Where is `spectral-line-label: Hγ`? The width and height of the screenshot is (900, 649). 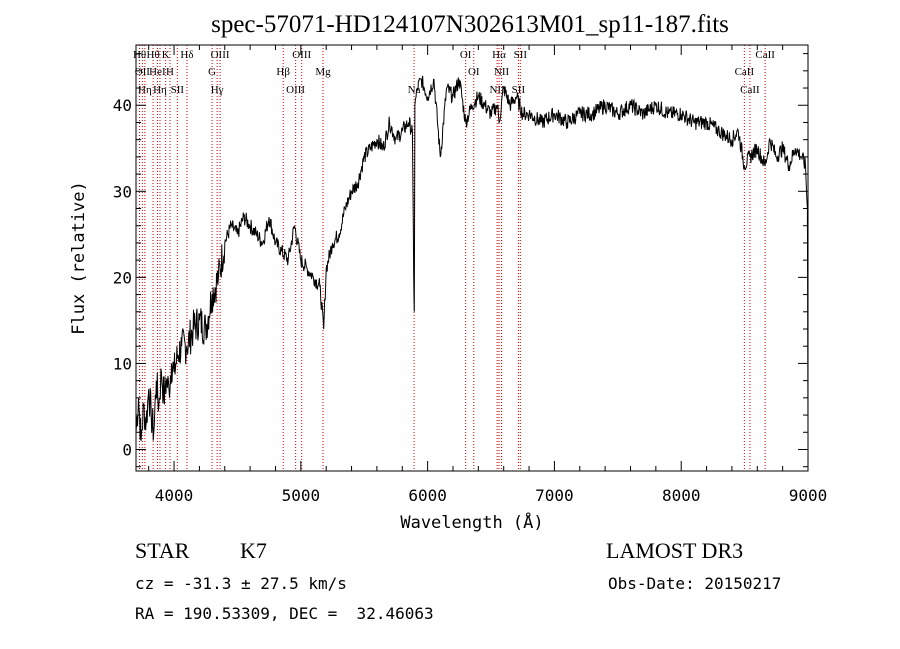
spectral-line-label: Hγ is located at coordinates (217, 90).